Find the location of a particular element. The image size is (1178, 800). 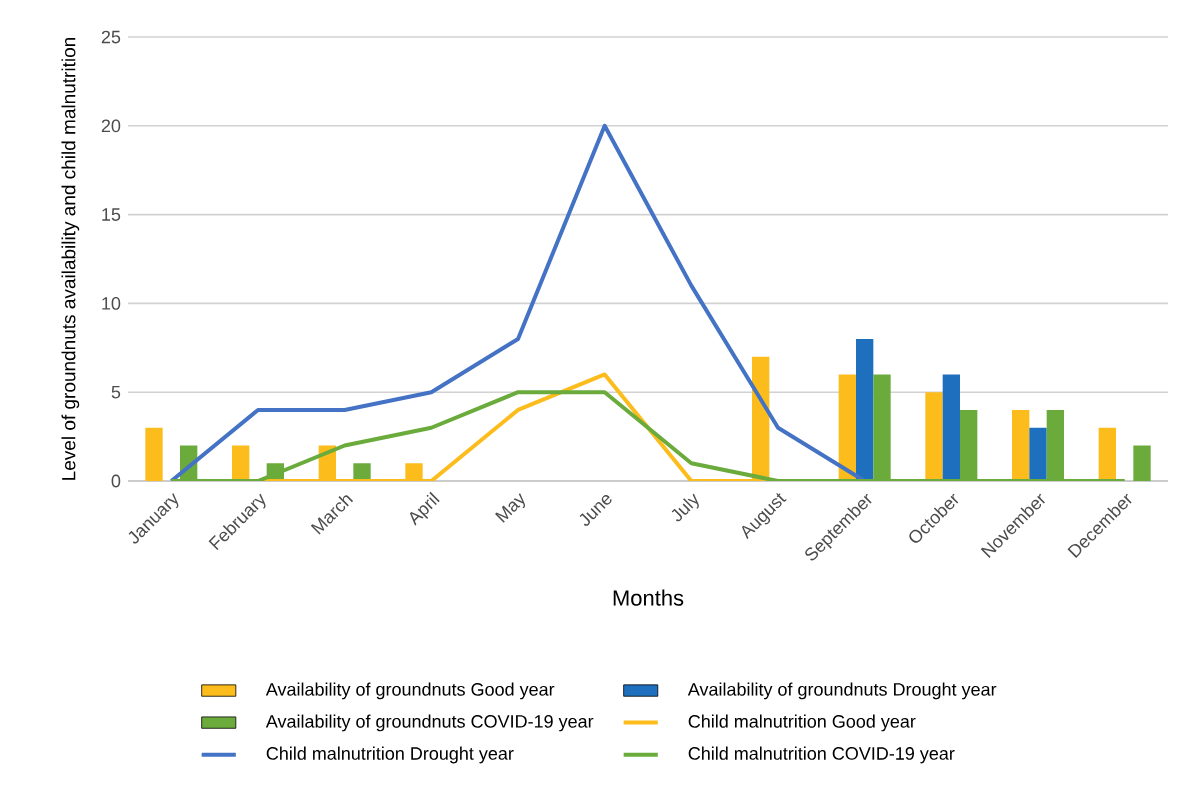

x-tick-label: May is located at coordinates (510, 508).